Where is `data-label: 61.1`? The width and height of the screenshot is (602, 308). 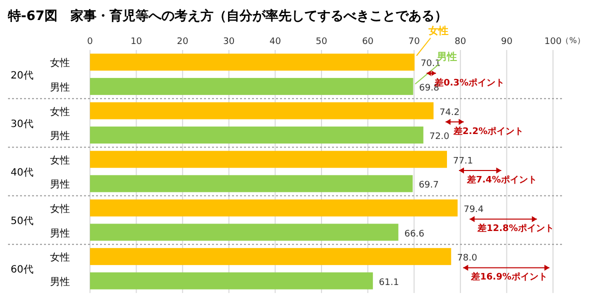 data-label: 61.1 is located at coordinates (388, 283).